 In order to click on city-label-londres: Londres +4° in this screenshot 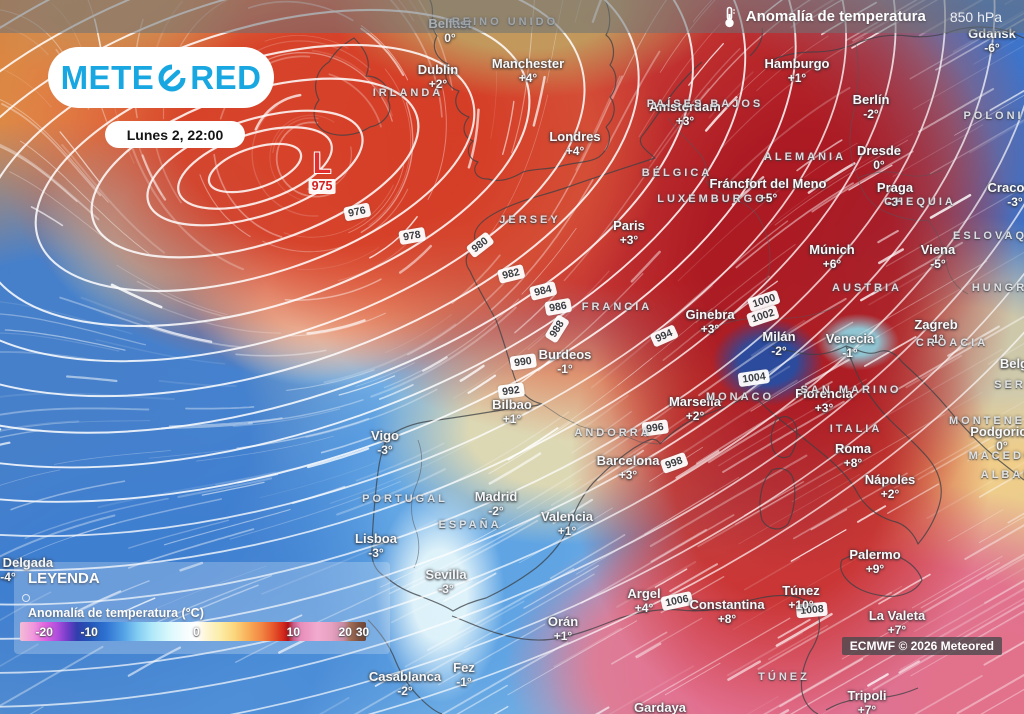, I will do `click(575, 143)`.